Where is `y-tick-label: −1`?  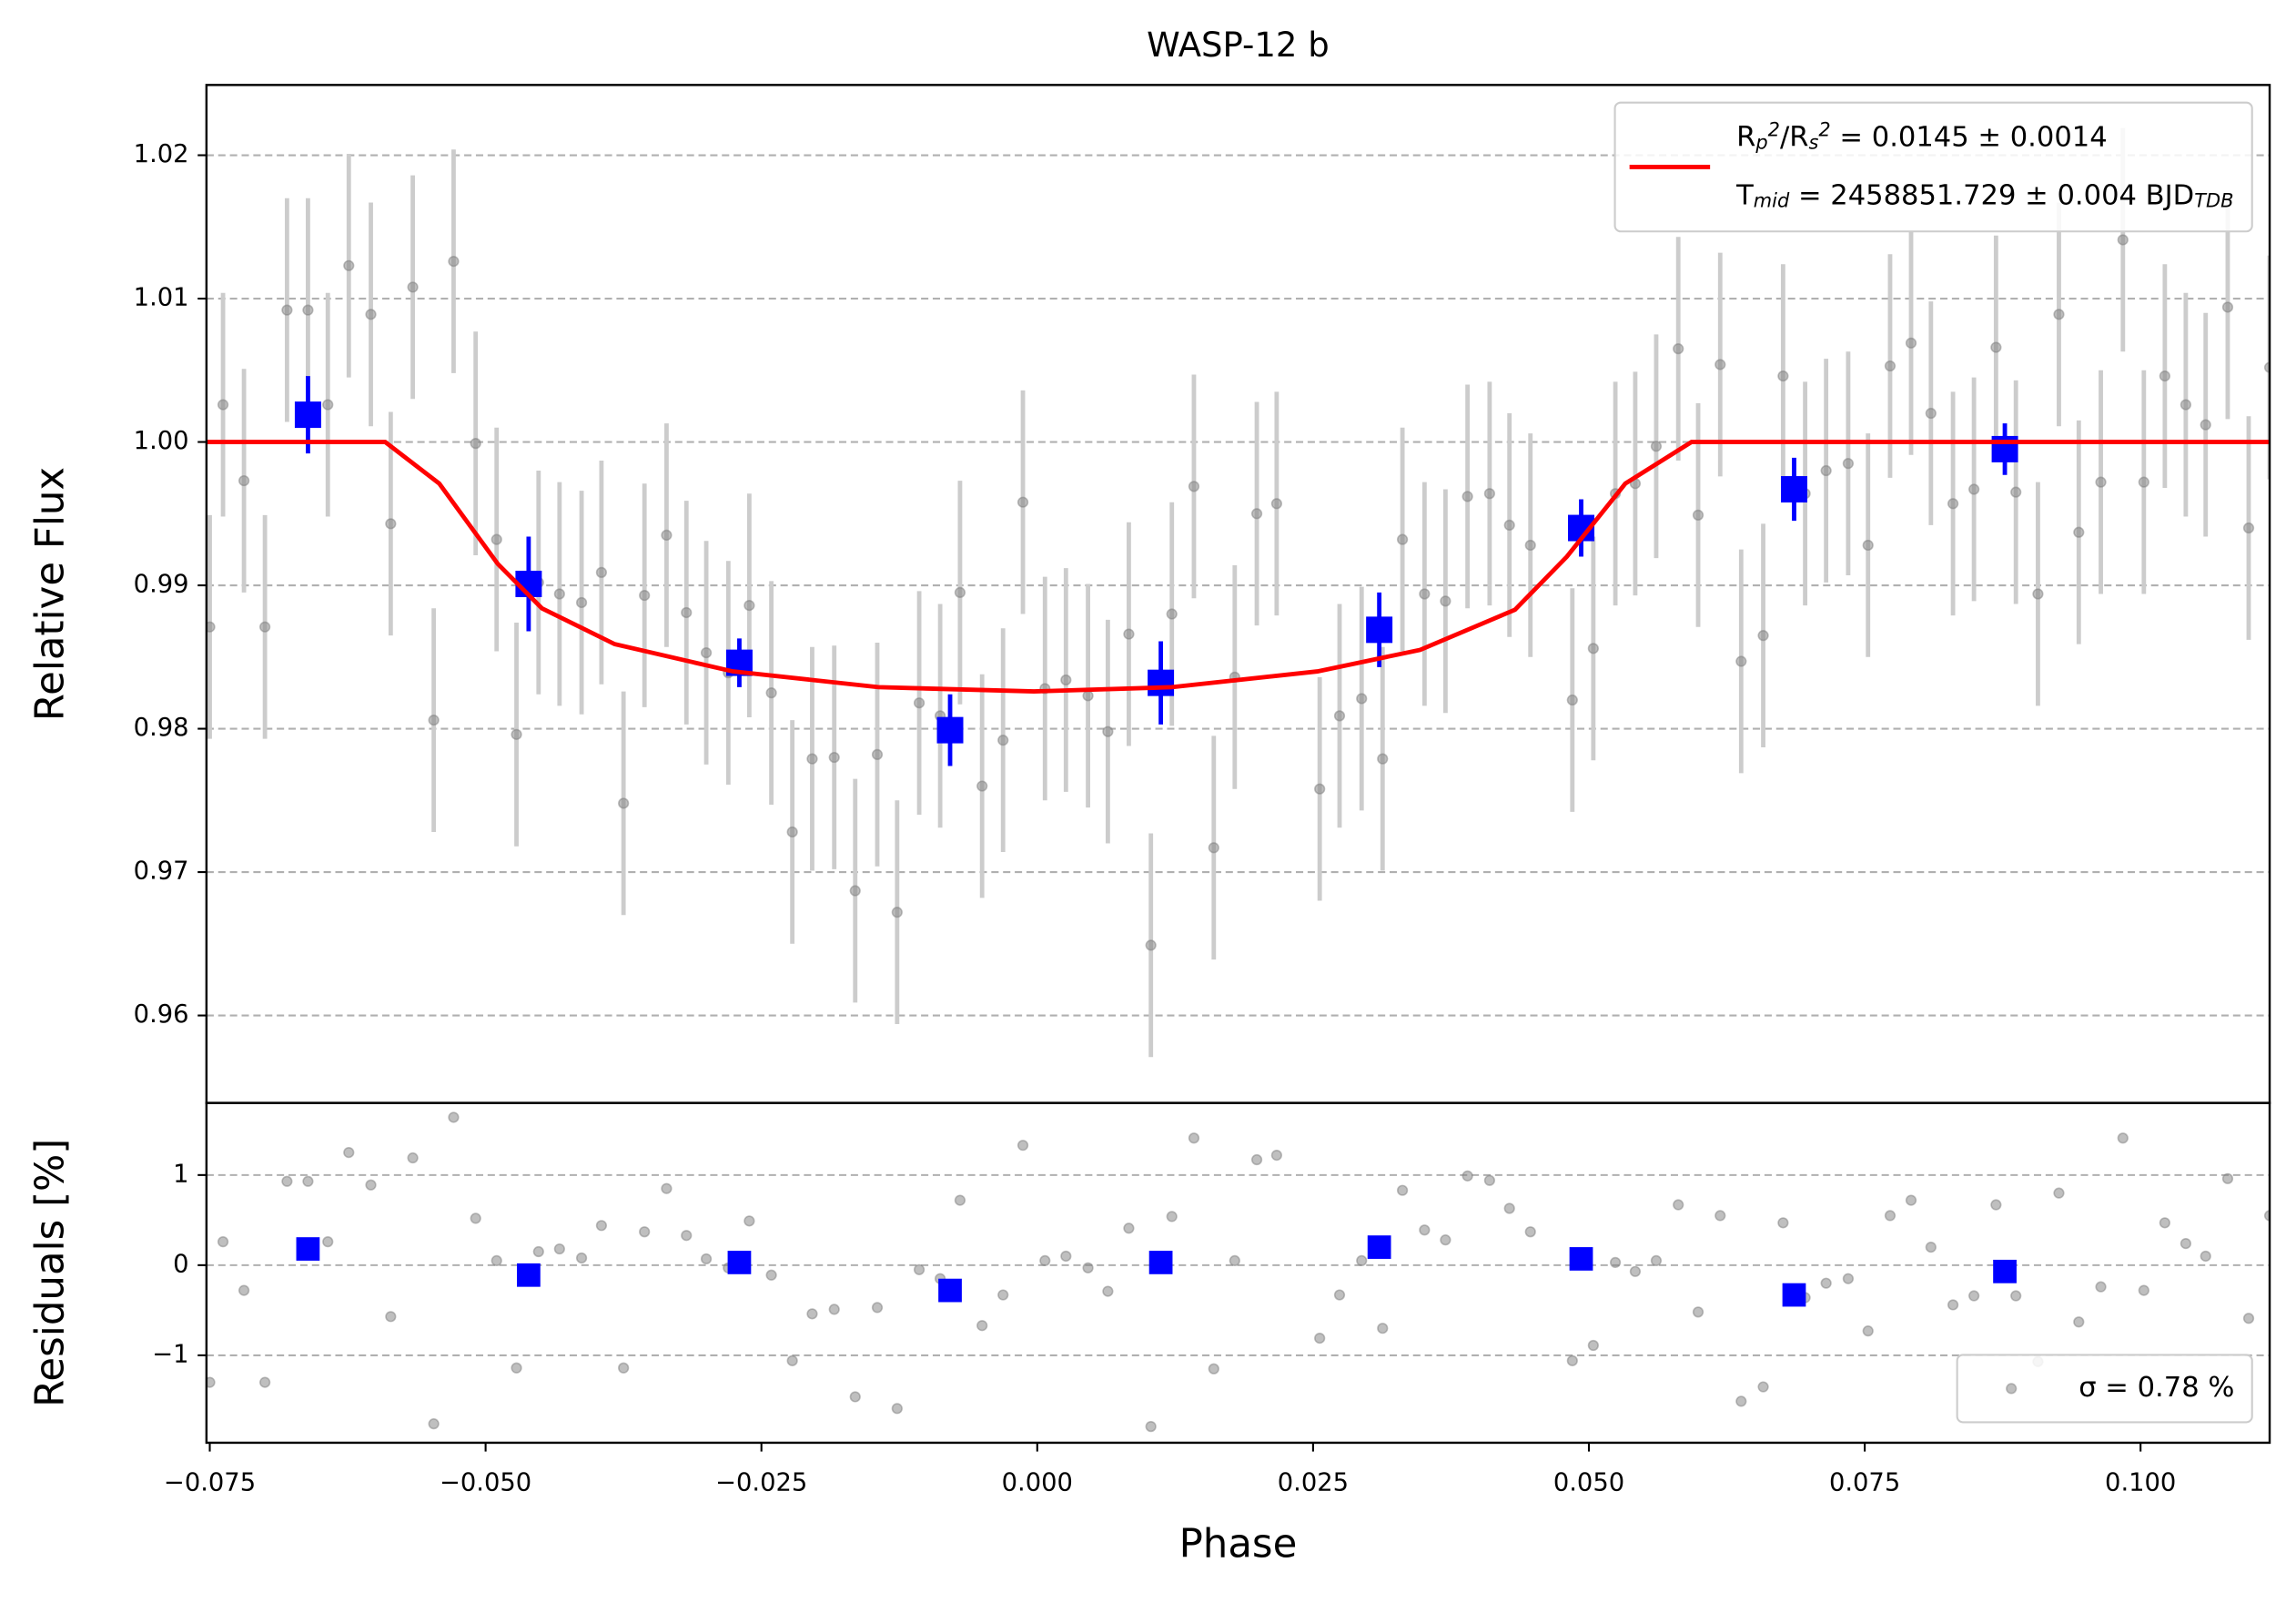
y-tick-label: −1 is located at coordinates (170, 1354).